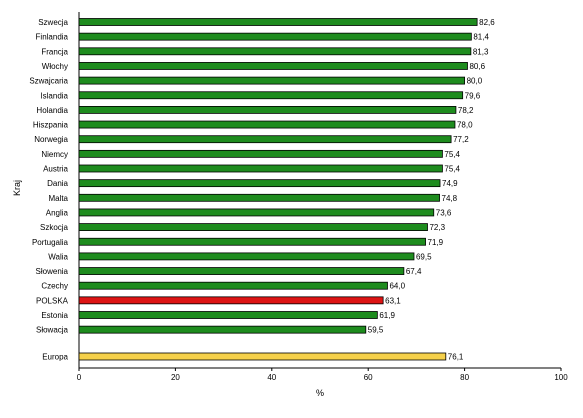 The width and height of the screenshot is (583, 418). What do you see at coordinates (79, 377) in the screenshot?
I see `x-tick-label-1: 0` at bounding box center [79, 377].